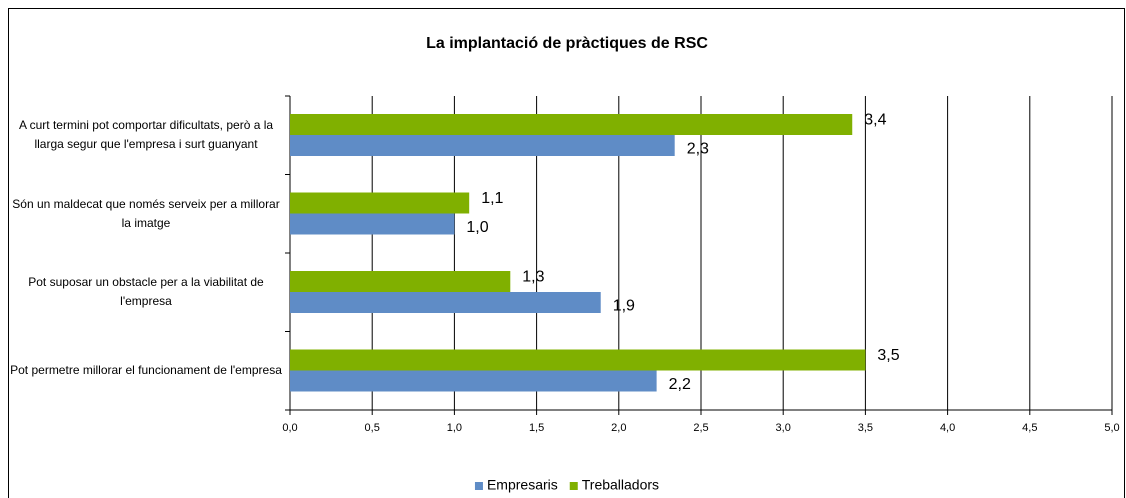 The height and width of the screenshot is (498, 1126). What do you see at coordinates (698, 149) in the screenshot?
I see `data-label: 2,3` at bounding box center [698, 149].